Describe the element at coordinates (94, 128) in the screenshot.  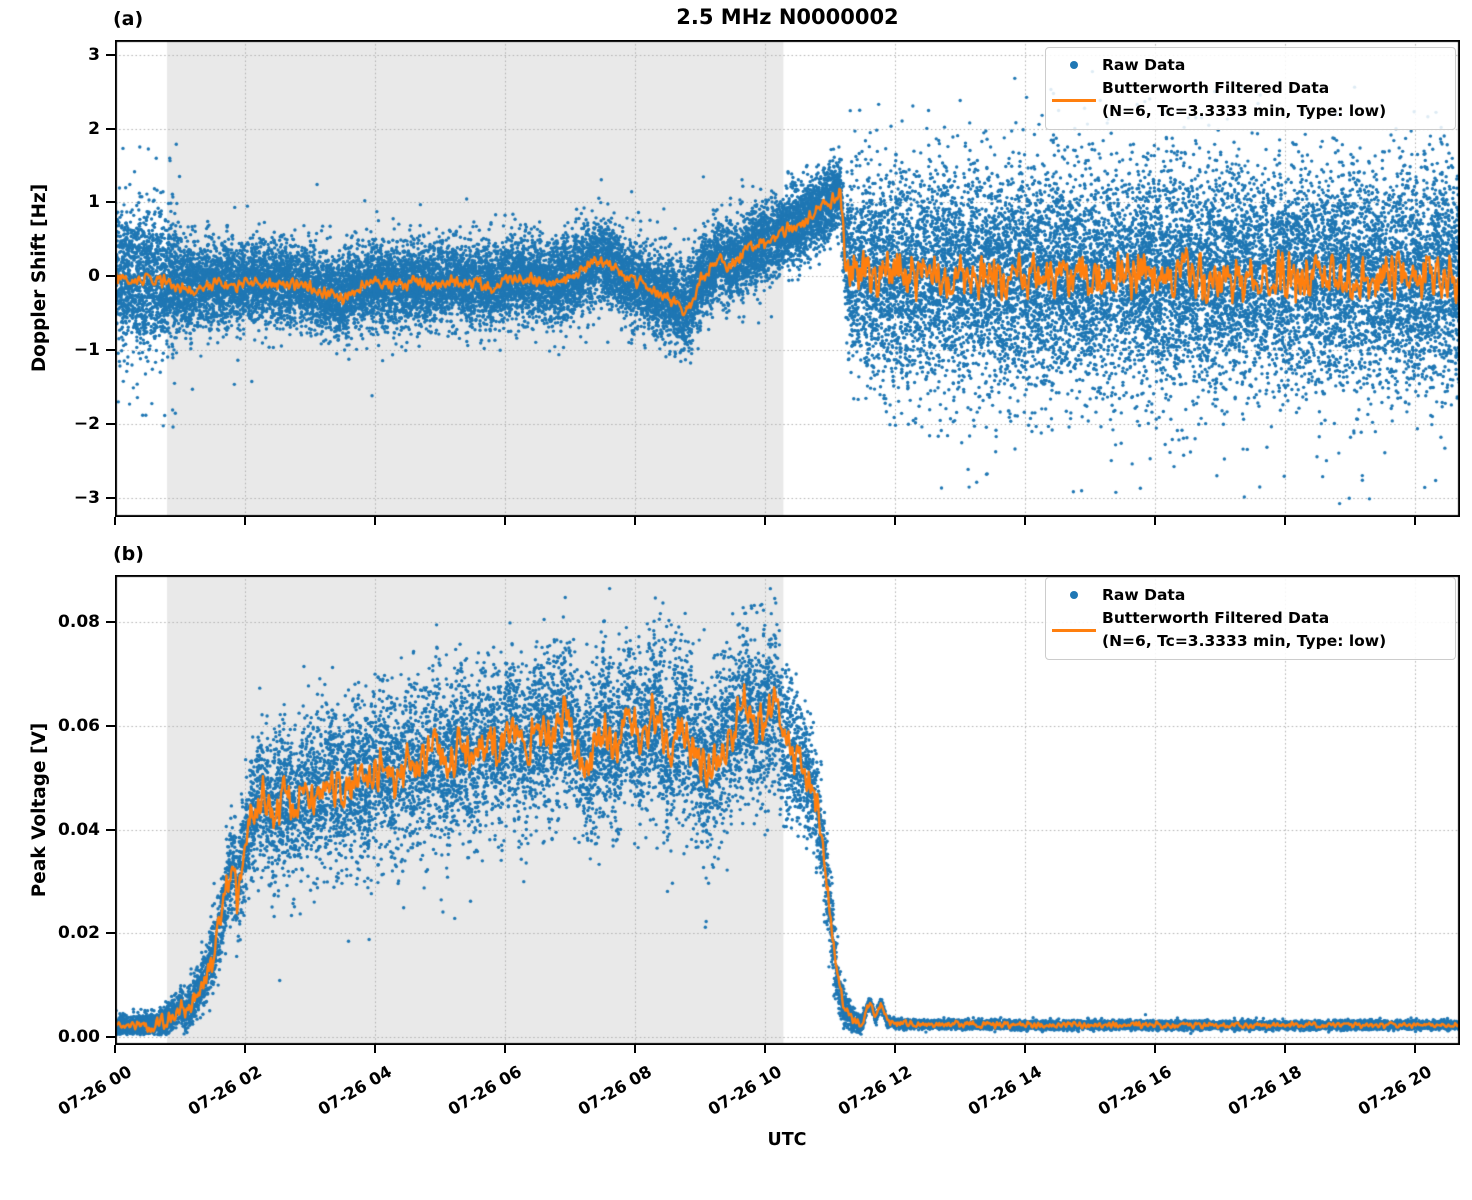
I see `y-tick-label: 2` at that location.